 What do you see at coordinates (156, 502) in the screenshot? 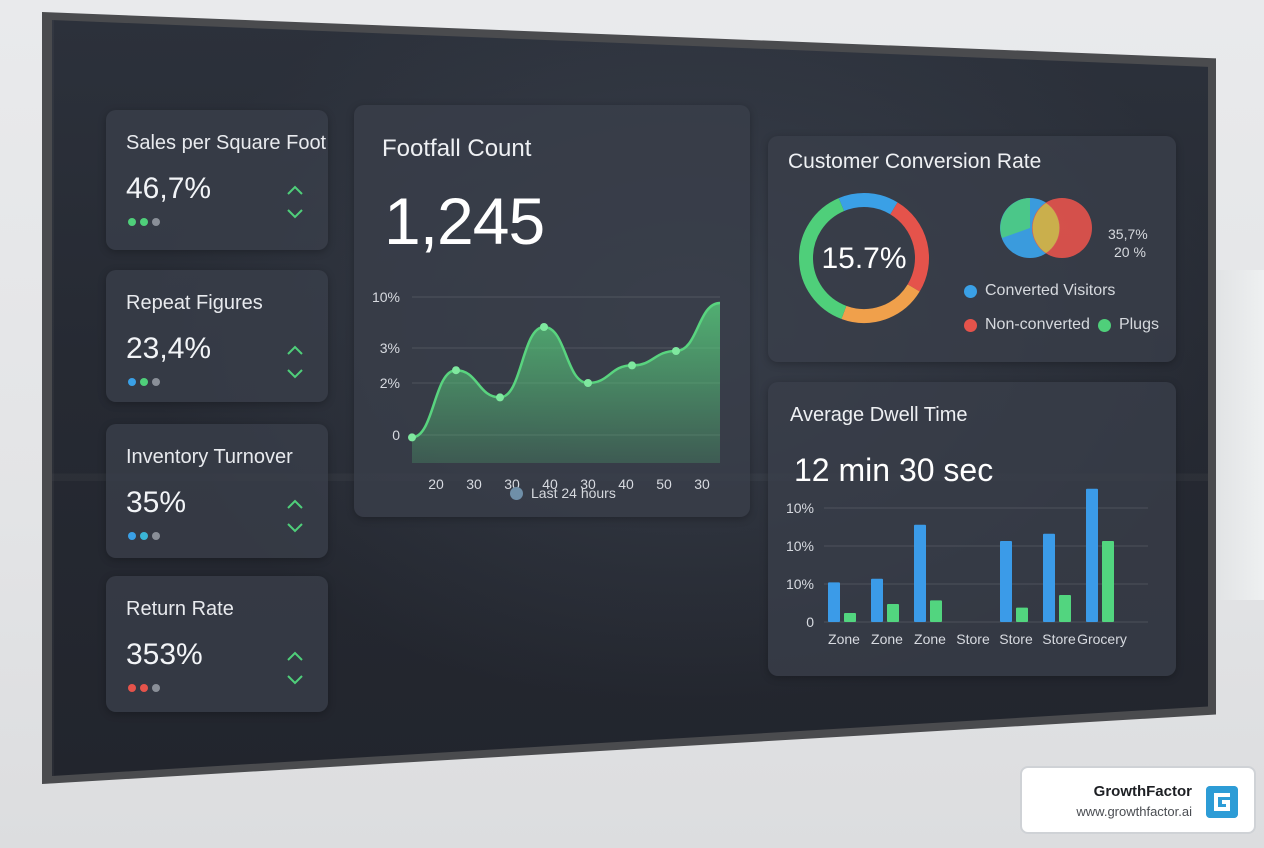
I see `kpi-value: 35%` at bounding box center [156, 502].